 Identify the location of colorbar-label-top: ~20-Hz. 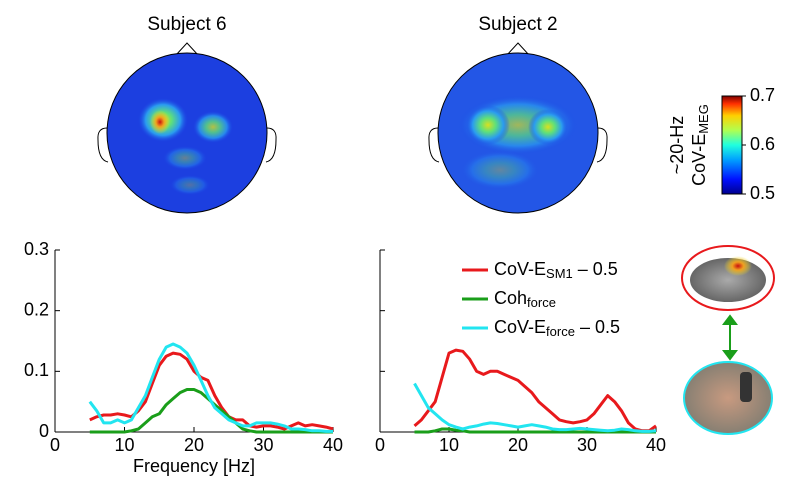
(677, 145).